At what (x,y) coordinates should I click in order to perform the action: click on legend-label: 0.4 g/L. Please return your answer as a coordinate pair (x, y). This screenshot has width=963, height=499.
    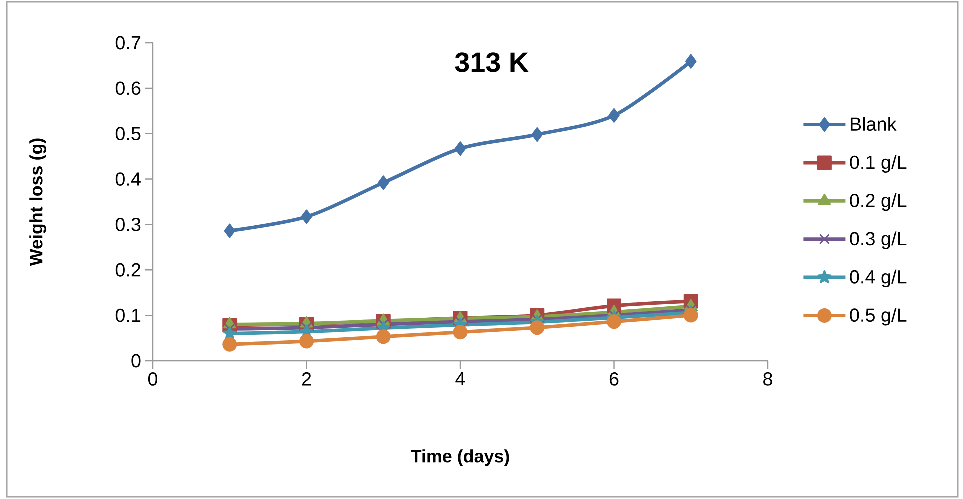
    Looking at the image, I should click on (878, 279).